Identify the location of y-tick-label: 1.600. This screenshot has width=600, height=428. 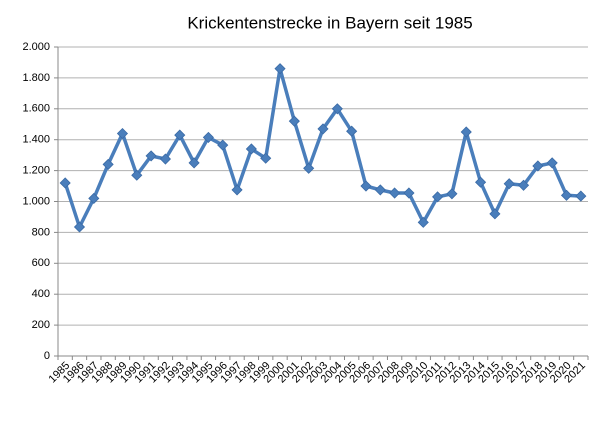
(36, 109).